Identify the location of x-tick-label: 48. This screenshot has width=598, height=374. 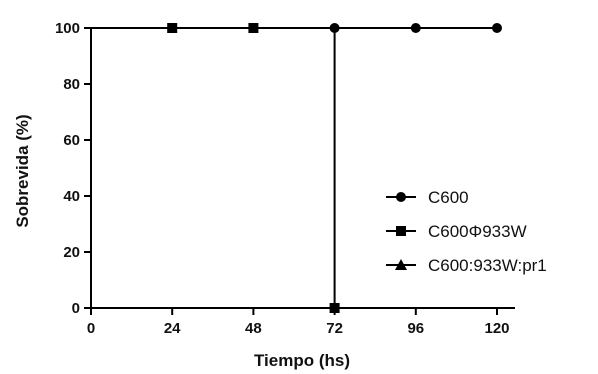
(253, 328).